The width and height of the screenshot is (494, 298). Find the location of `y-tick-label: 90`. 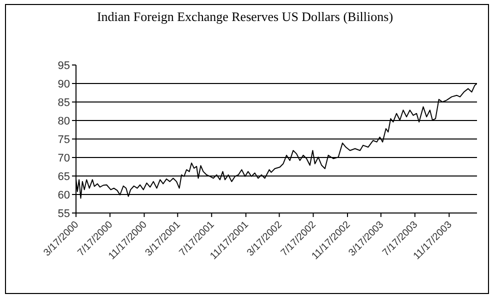

y-tick-label: 90 is located at coordinates (64, 84).